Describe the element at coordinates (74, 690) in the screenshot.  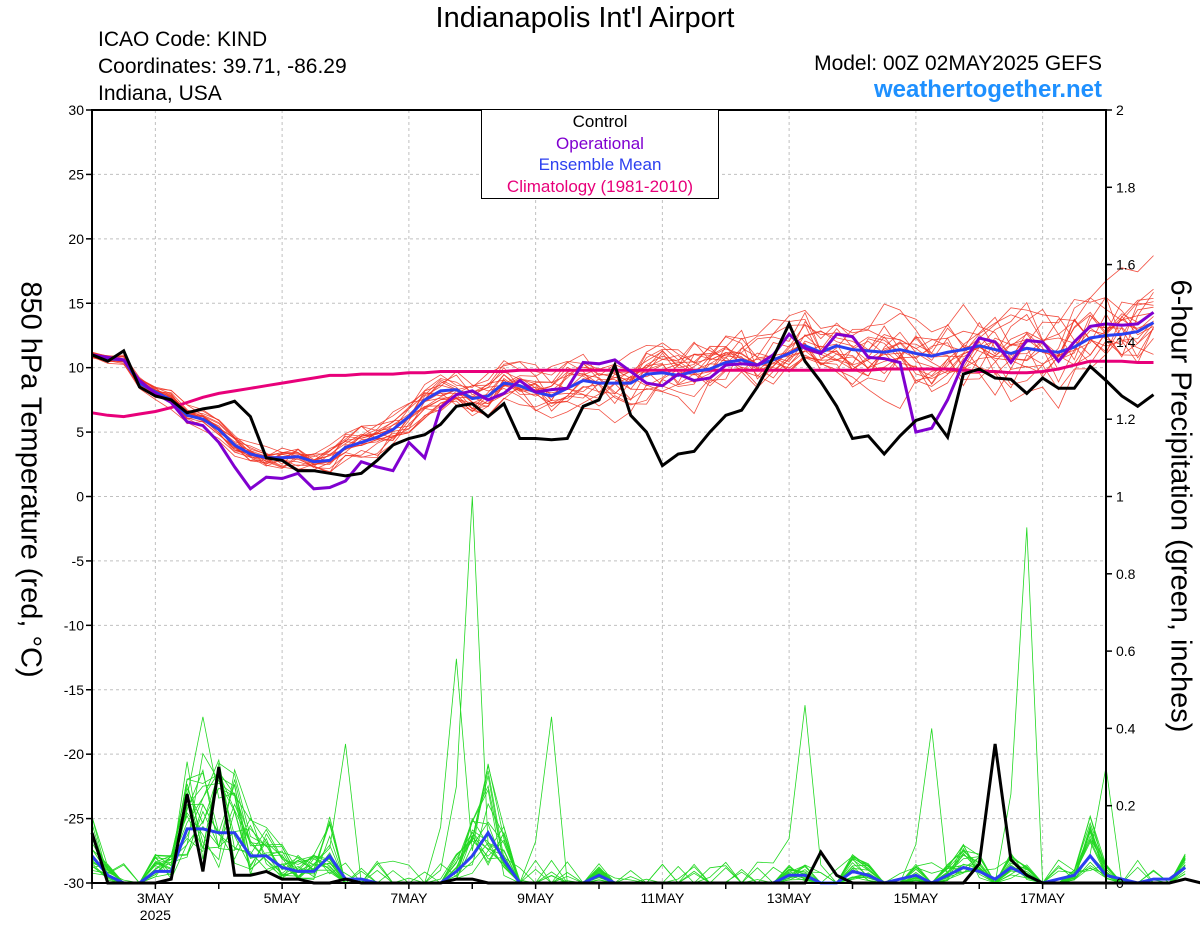
I see `y-left-tick-label: -15` at that location.